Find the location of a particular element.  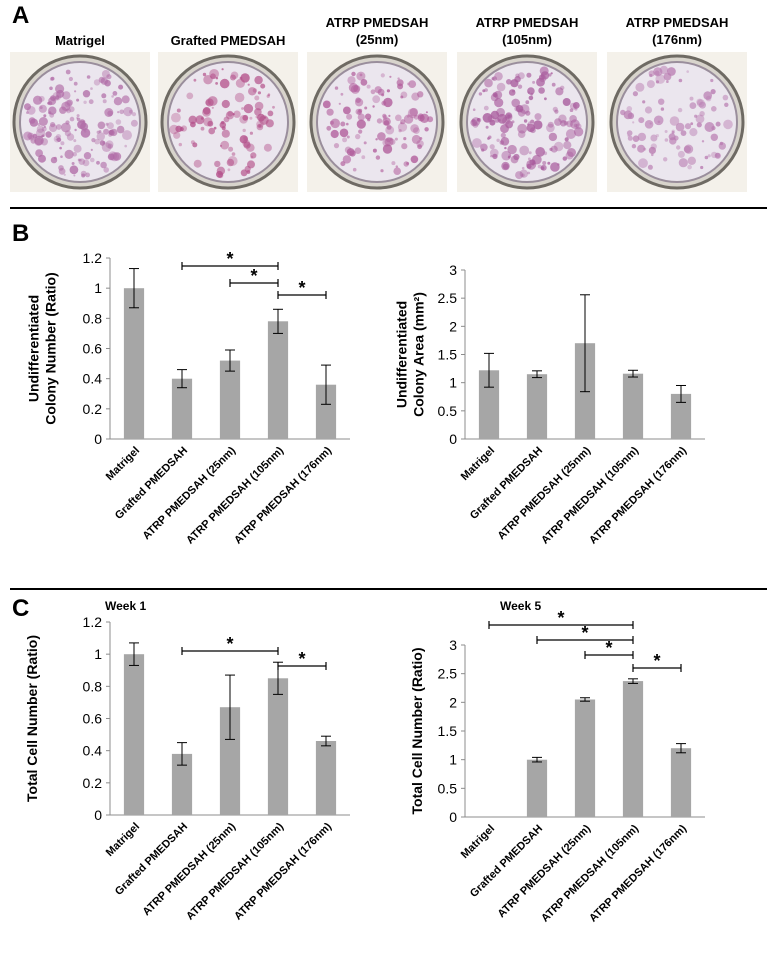

culture-dish-image is located at coordinates (80, 122).